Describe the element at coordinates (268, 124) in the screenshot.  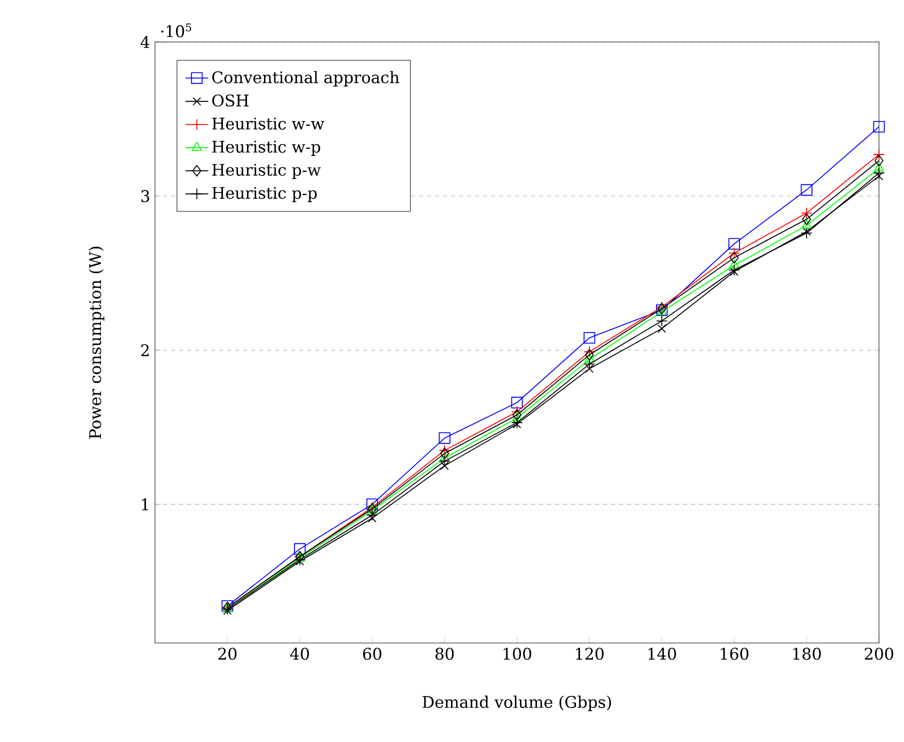
I see `legend-label: Heuristic w-w` at that location.